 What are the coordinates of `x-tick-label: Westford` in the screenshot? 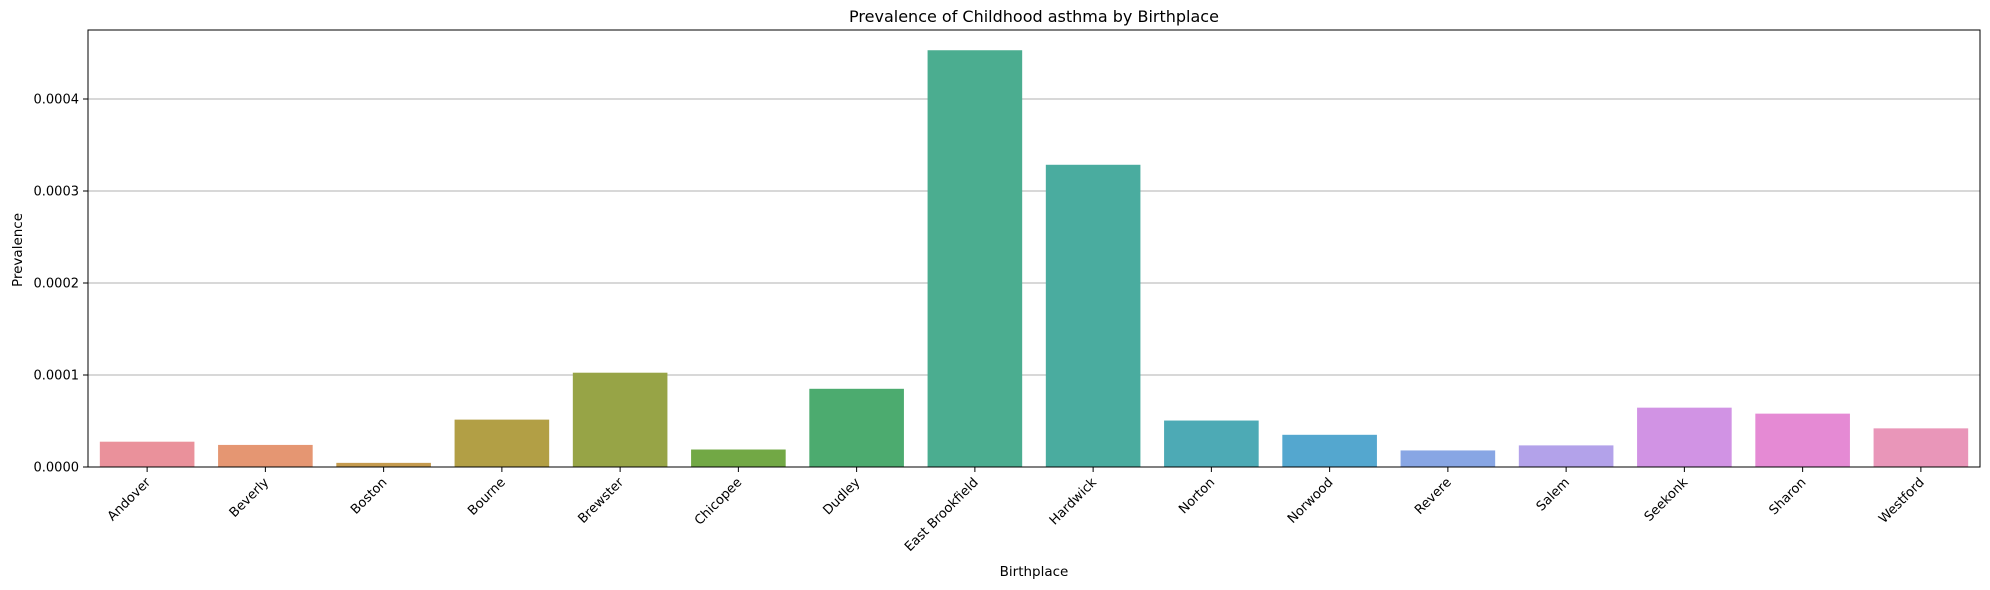 It's located at (1902, 501).